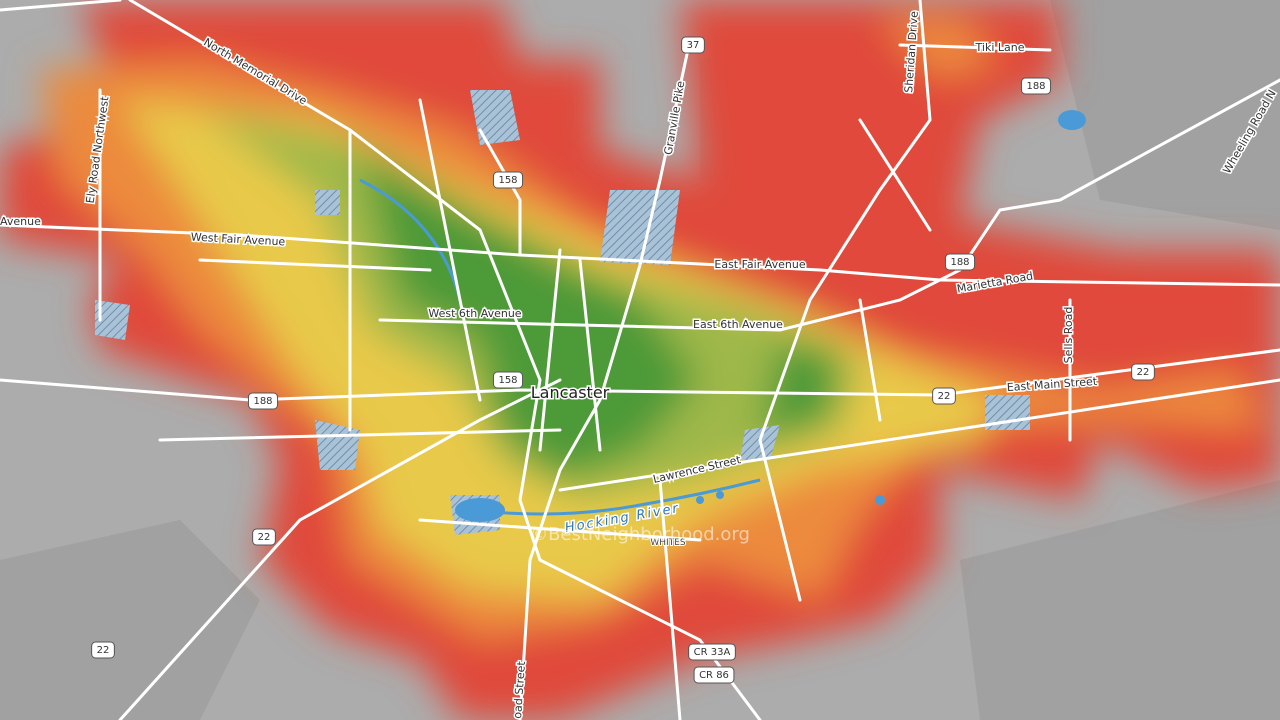 The image size is (1280, 720). I want to click on route-number: CR 33A, so click(712, 652).